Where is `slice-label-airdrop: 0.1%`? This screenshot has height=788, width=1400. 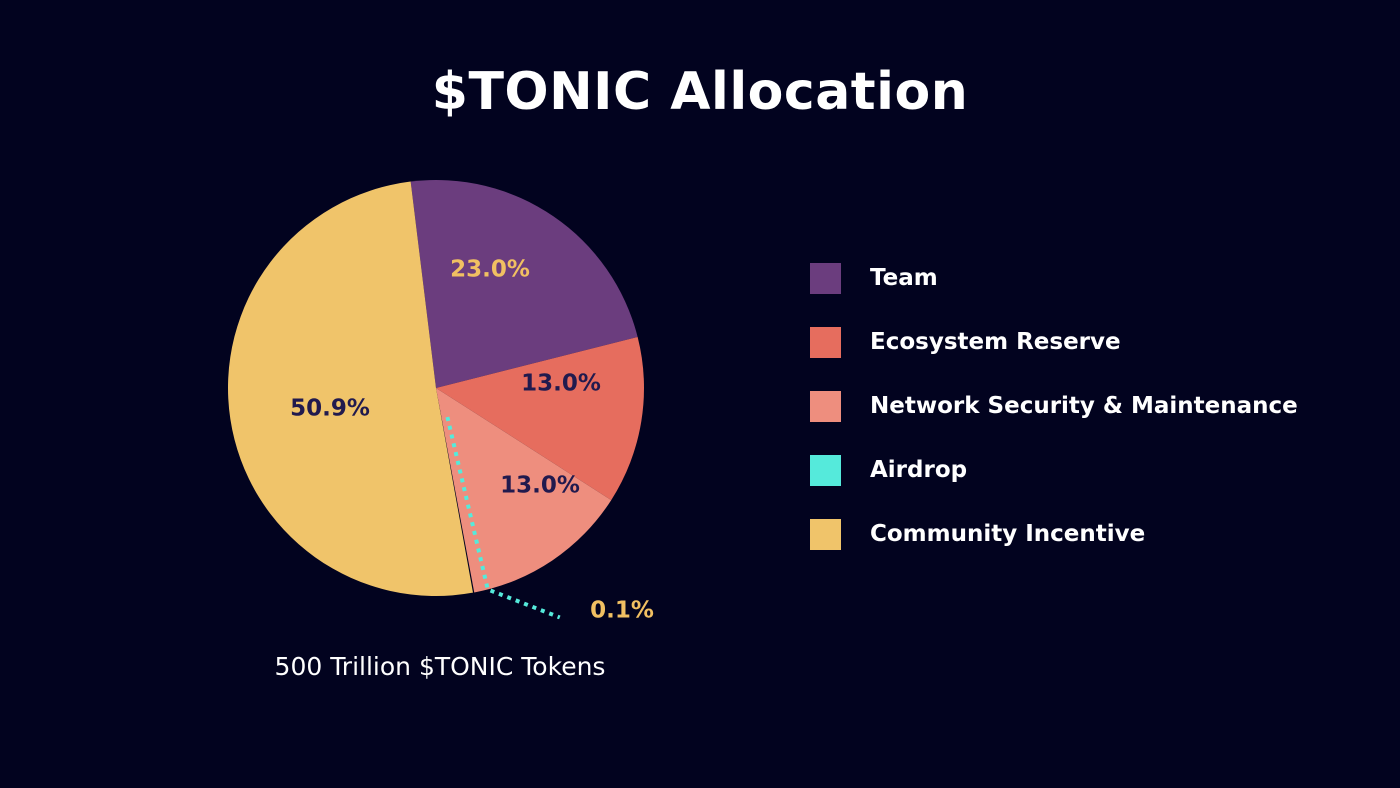 slice-label-airdrop: 0.1% is located at coordinates (622, 611).